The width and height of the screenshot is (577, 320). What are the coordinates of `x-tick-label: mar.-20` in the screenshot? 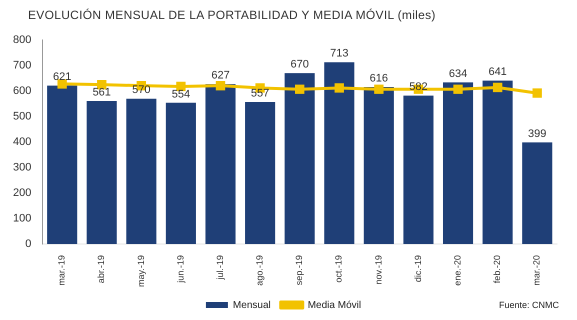 It's located at (537, 270).